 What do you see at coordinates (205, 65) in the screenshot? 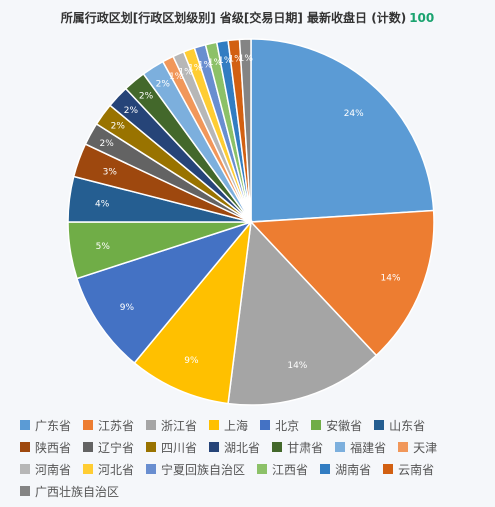
I see `data-label-宁夏回族自治区: 1%` at bounding box center [205, 65].